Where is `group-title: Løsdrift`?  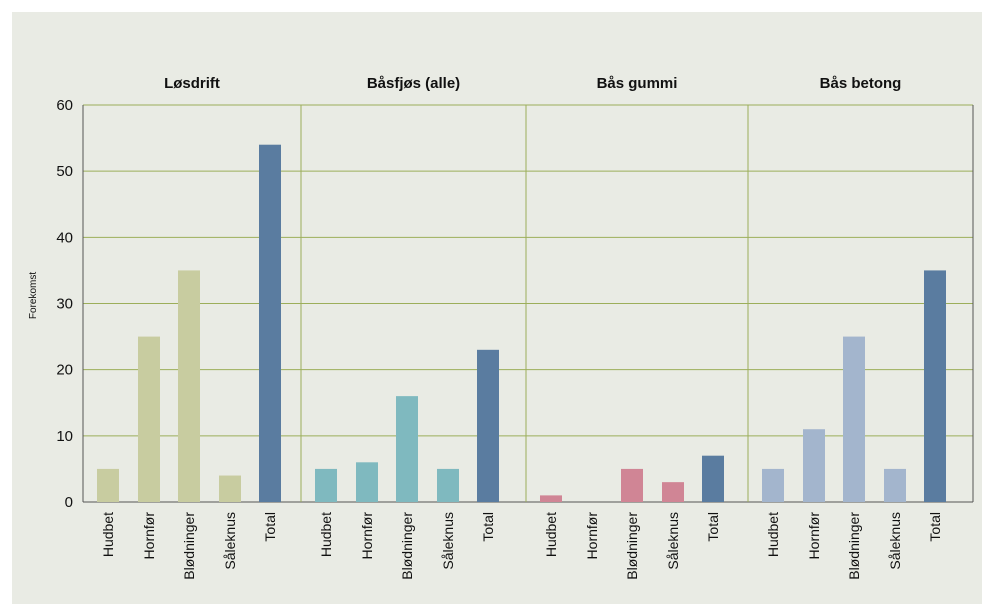
group-title: Løsdrift is located at coordinates (192, 83).